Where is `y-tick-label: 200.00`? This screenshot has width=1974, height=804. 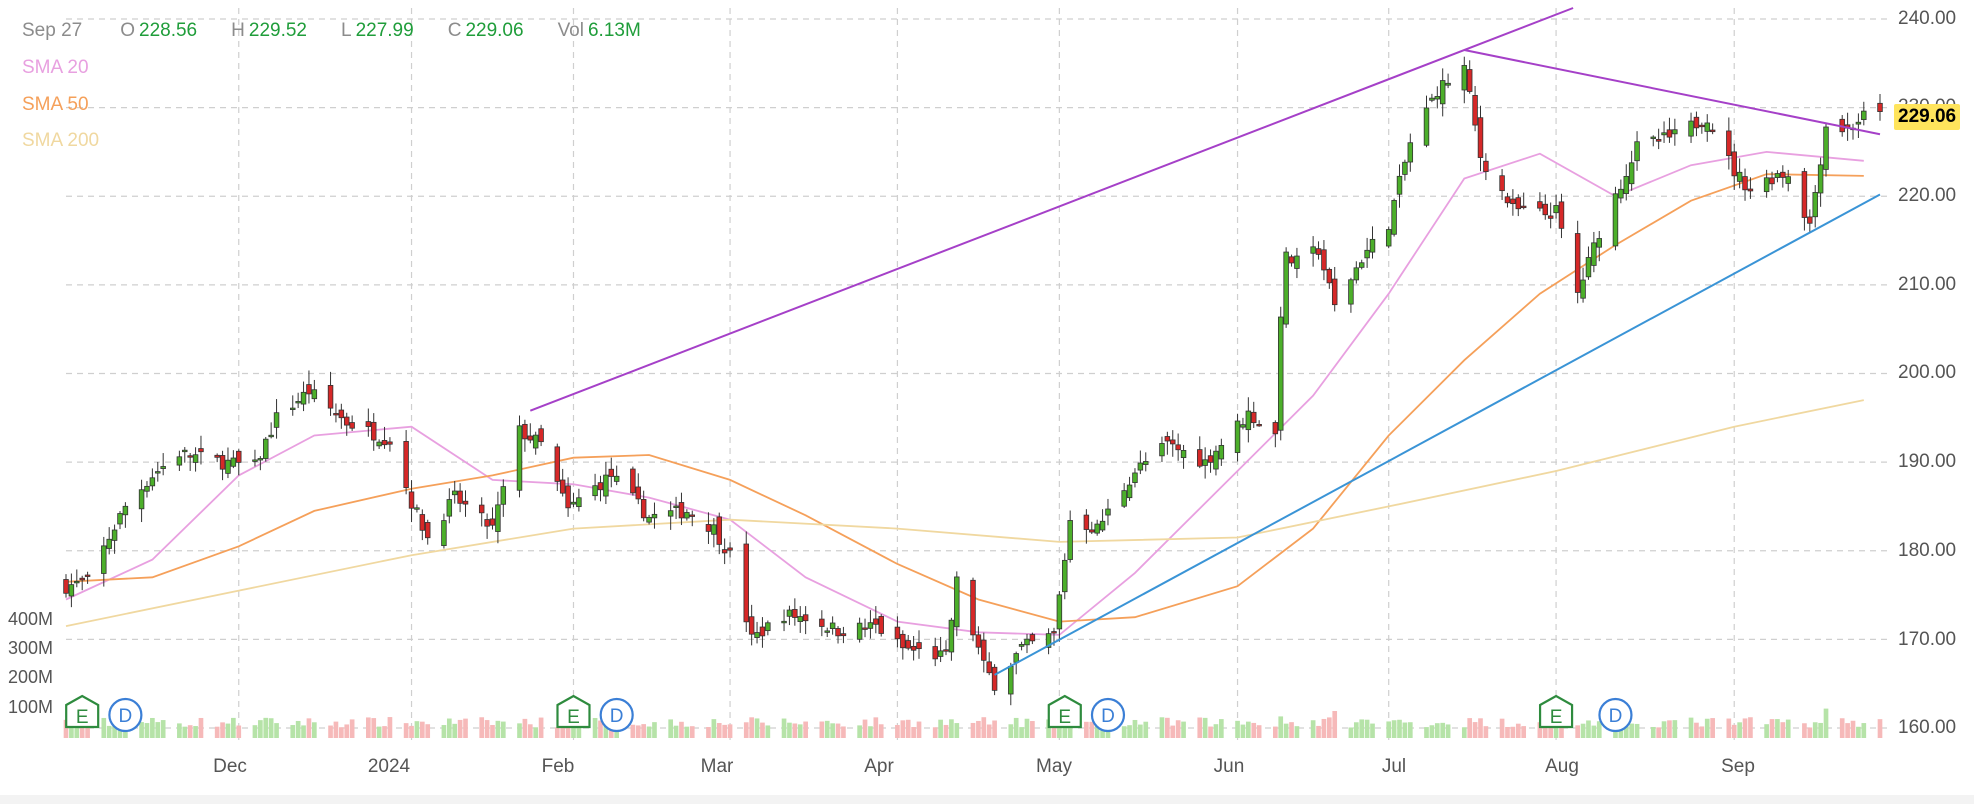
y-tick-label: 200.00 is located at coordinates (1927, 372).